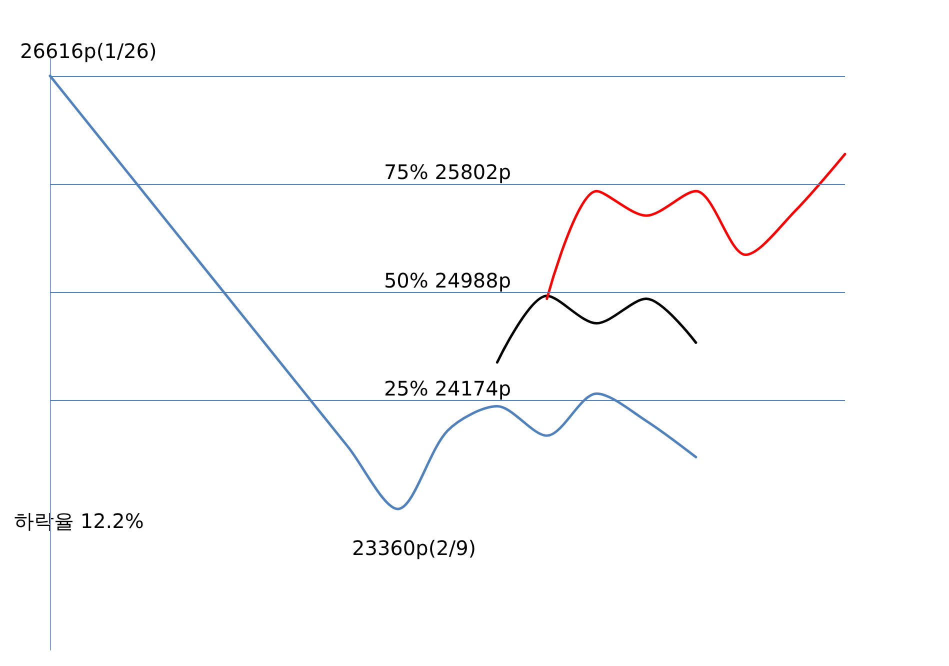 The height and width of the screenshot is (666, 949). Describe the element at coordinates (414, 548) in the screenshot. I see `annotation: 23360p(2/9)` at that location.